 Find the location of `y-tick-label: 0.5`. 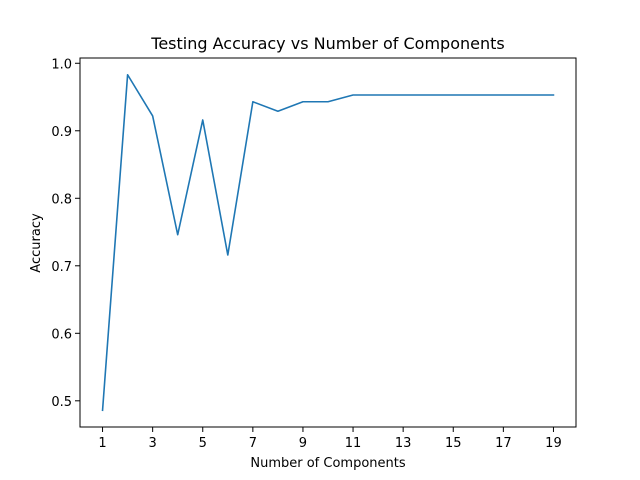

y-tick-label: 0.5 is located at coordinates (61, 402).